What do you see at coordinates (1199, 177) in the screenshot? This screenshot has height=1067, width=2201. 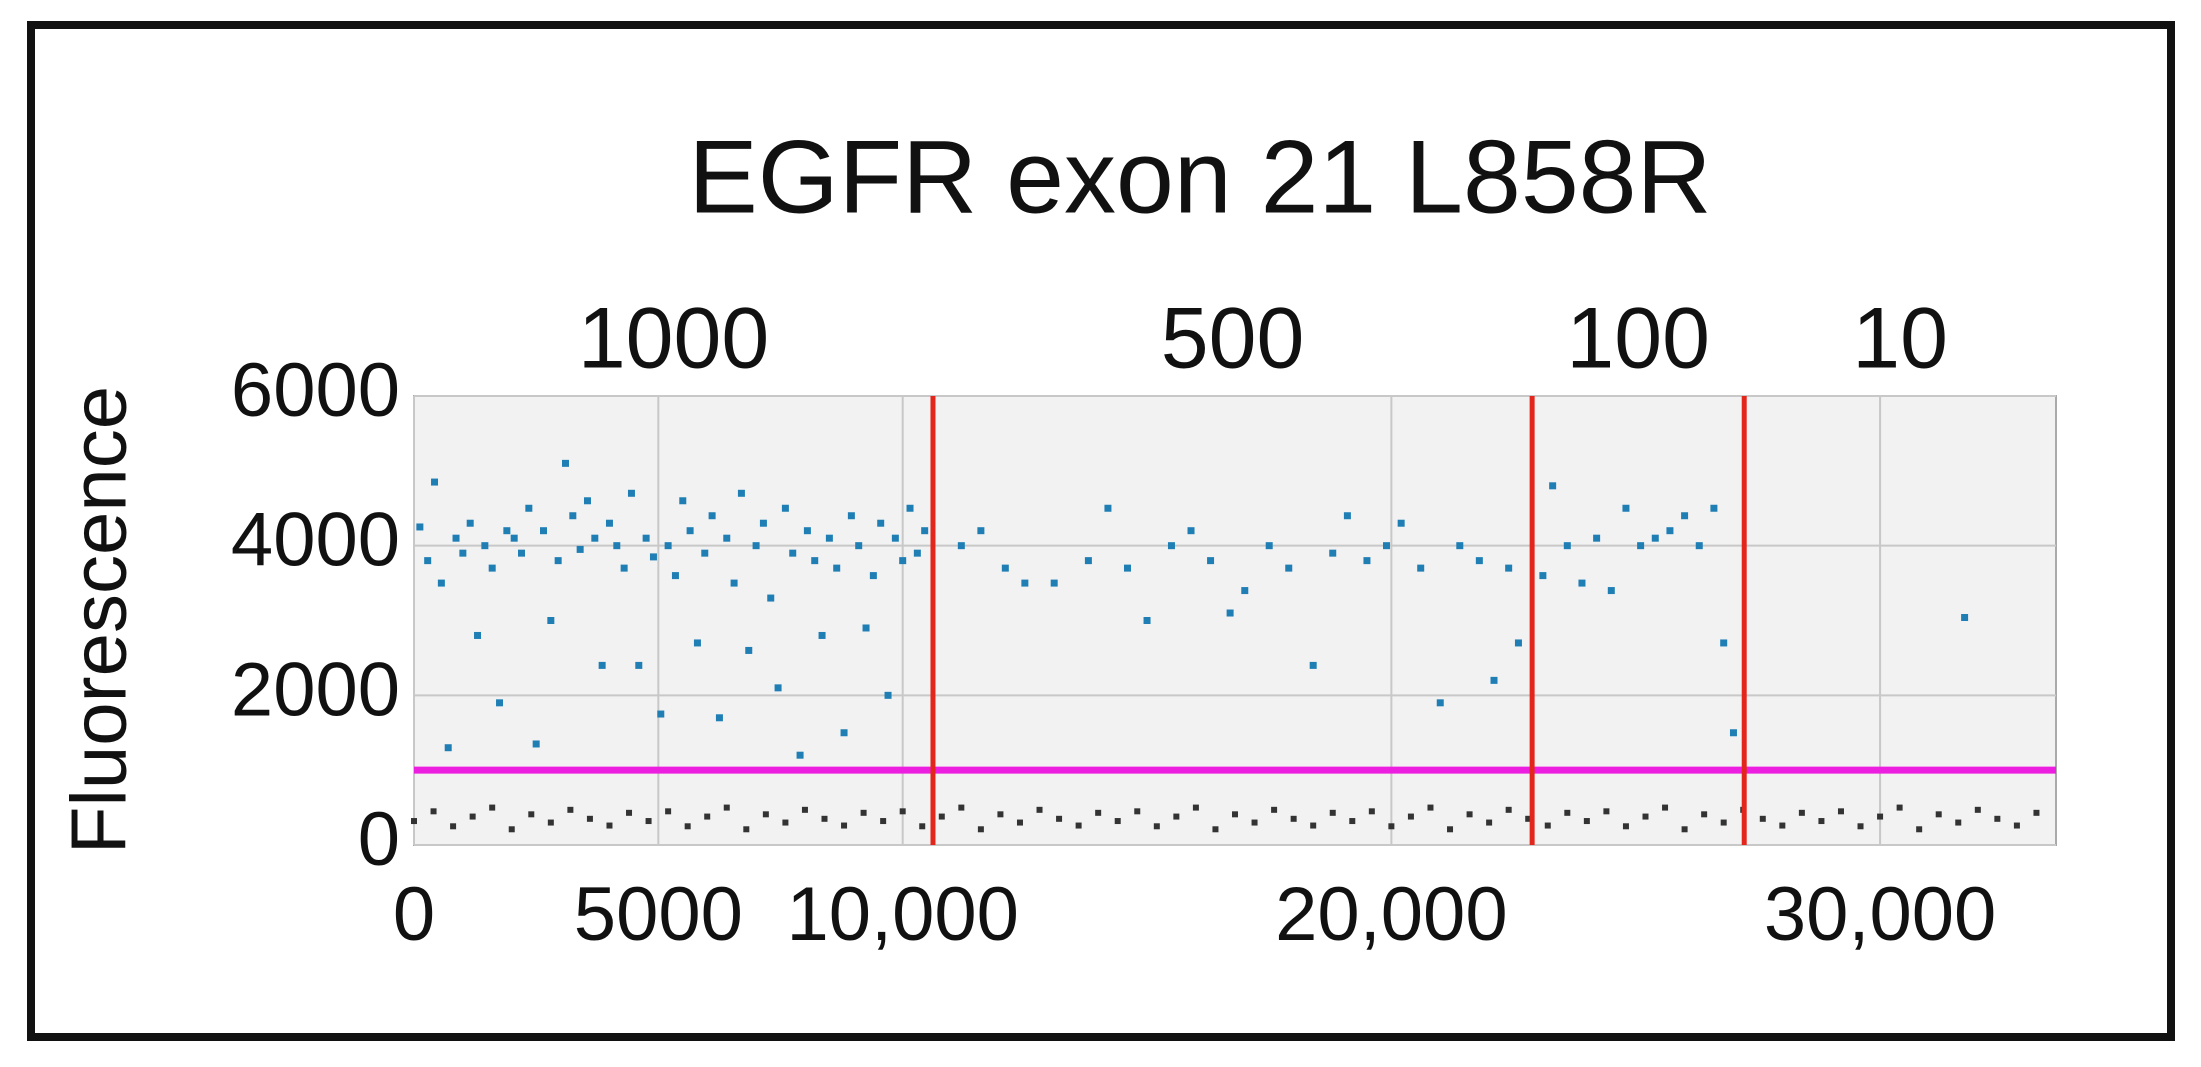 I see `chart-title: EGFR exon 21 L858R` at bounding box center [1199, 177].